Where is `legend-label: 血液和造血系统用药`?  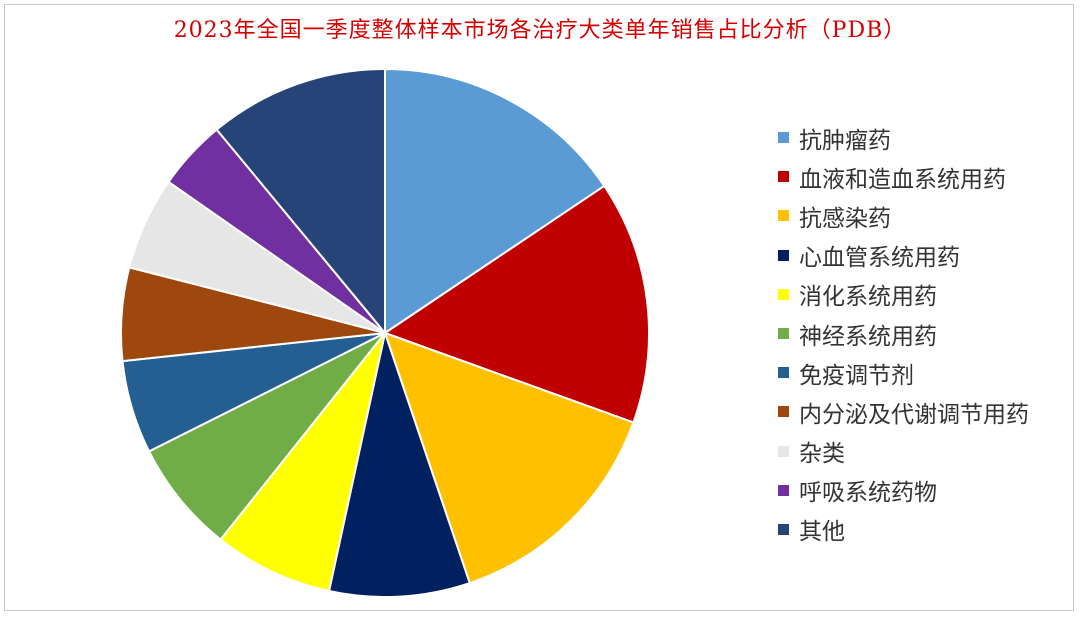
legend-label: 血液和造血系统用药 is located at coordinates (902, 179).